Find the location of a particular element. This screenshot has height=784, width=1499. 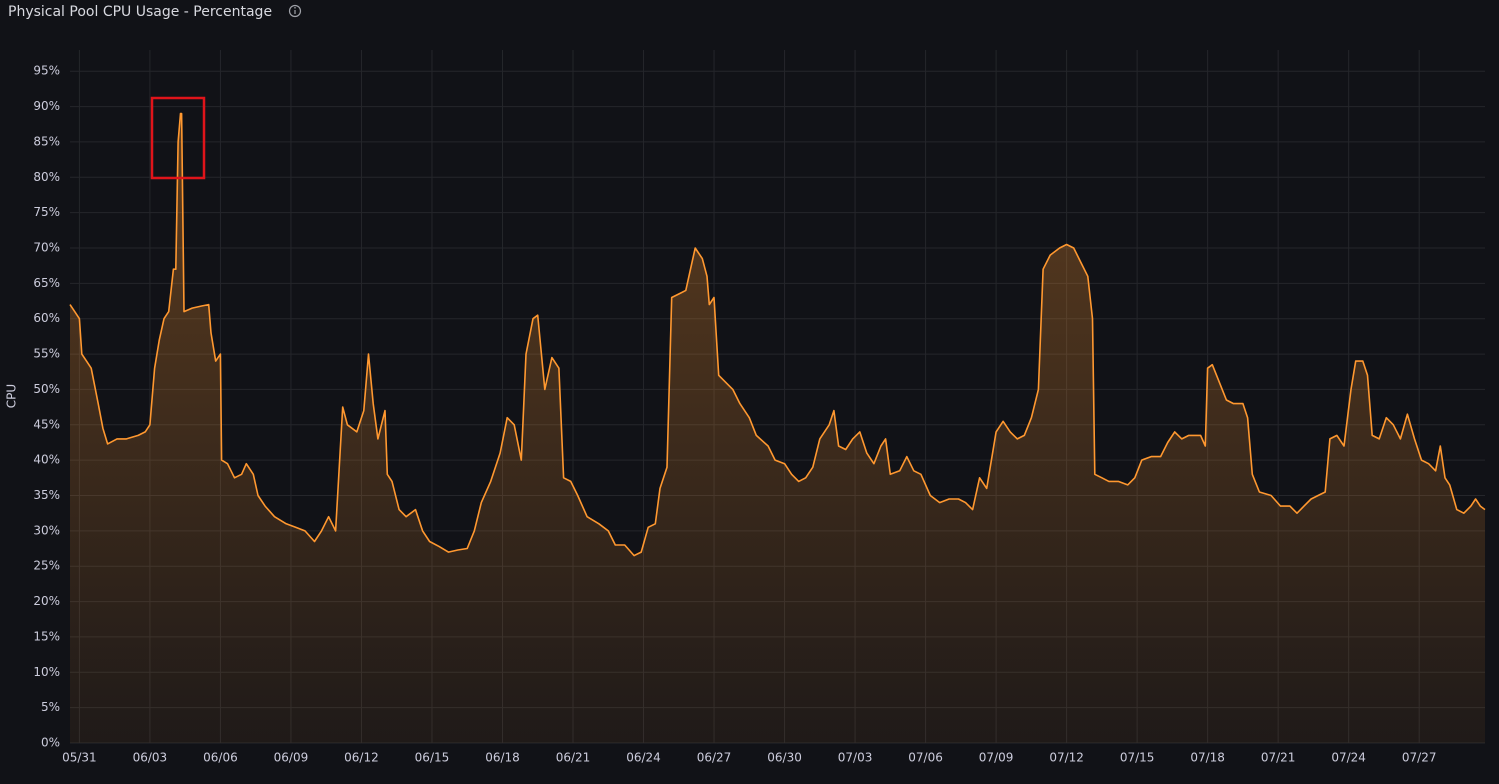

x-tick-label: 06/27 is located at coordinates (714, 758).